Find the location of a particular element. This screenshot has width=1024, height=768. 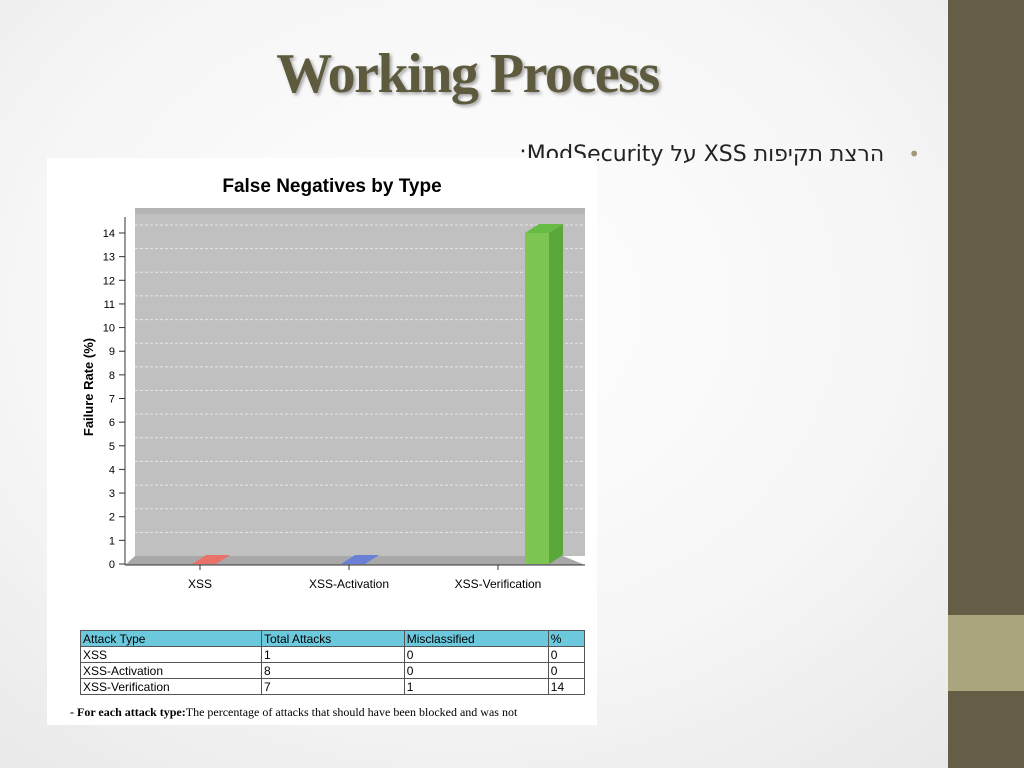

table-header-cell: Total Attacks is located at coordinates (332, 638).